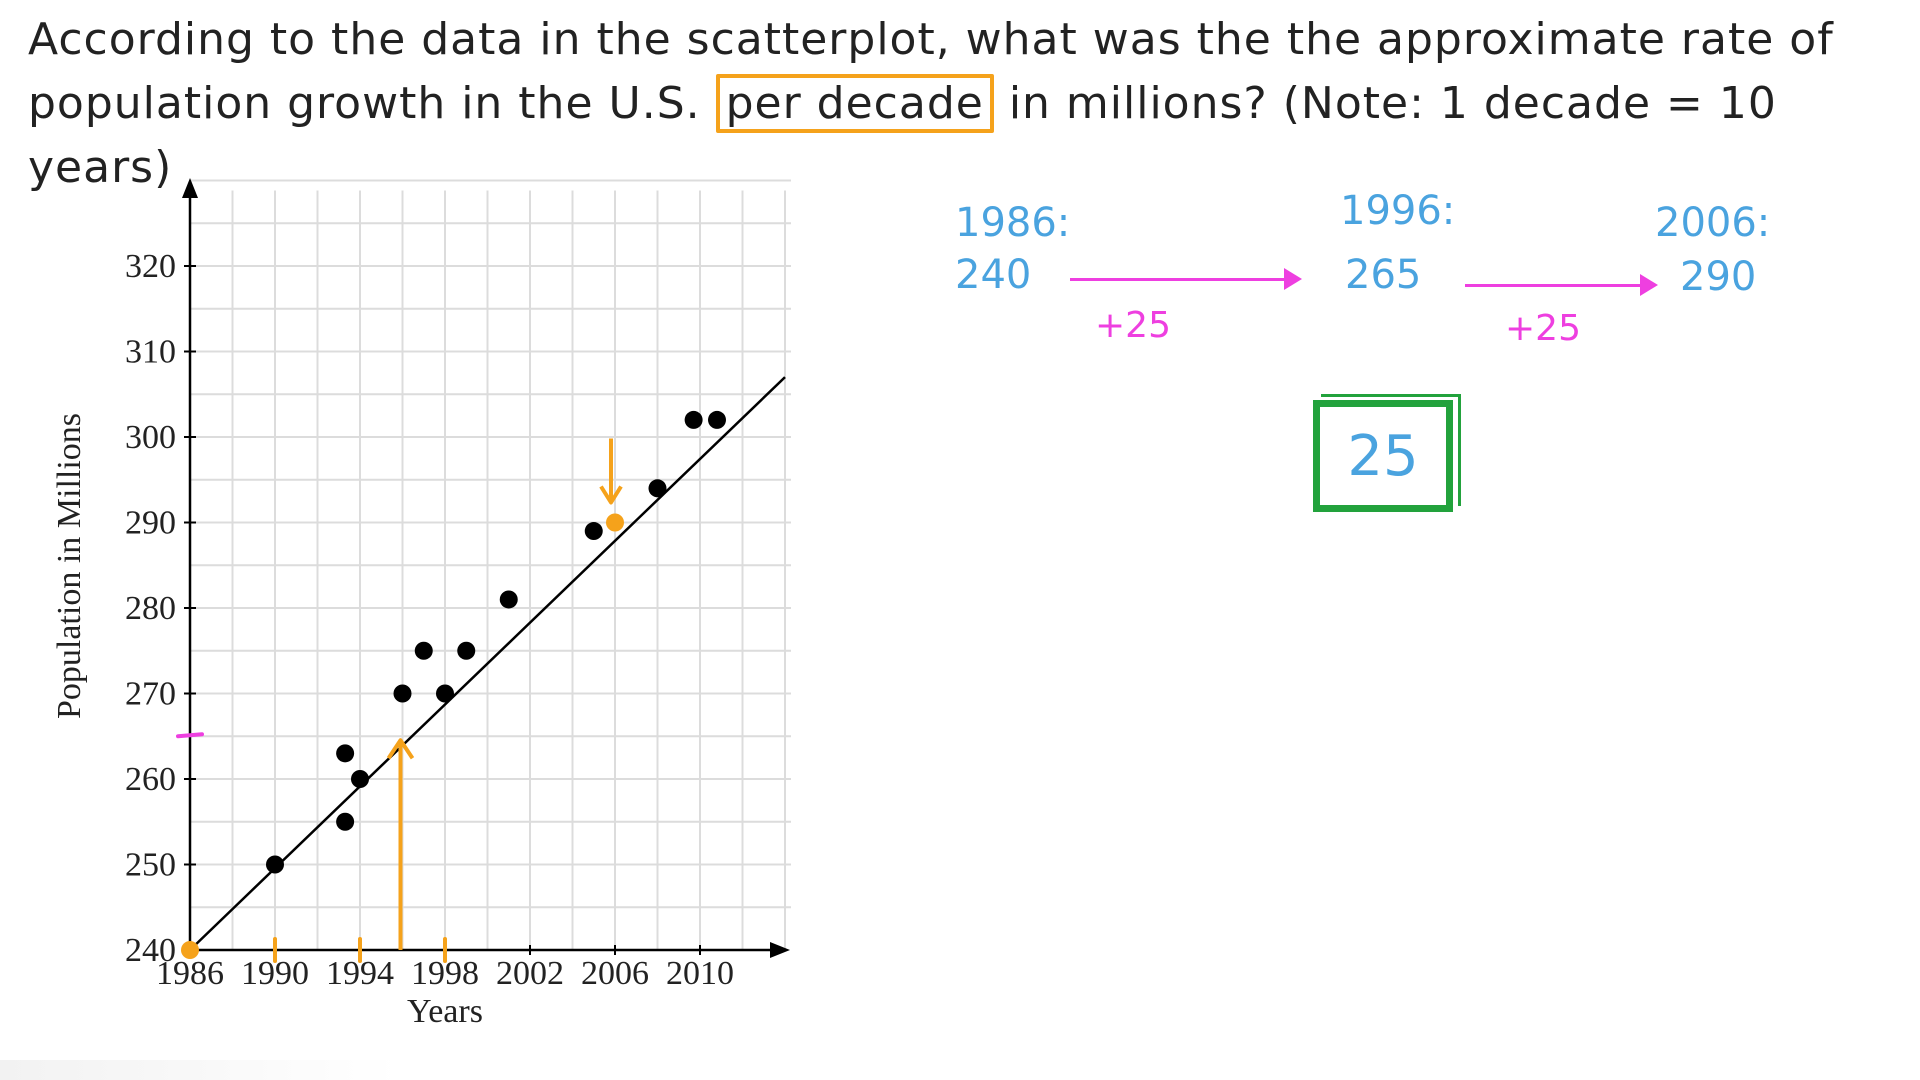  Describe the element at coordinates (1013, 223) in the screenshot. I see `step1-year: 1986:` at that location.